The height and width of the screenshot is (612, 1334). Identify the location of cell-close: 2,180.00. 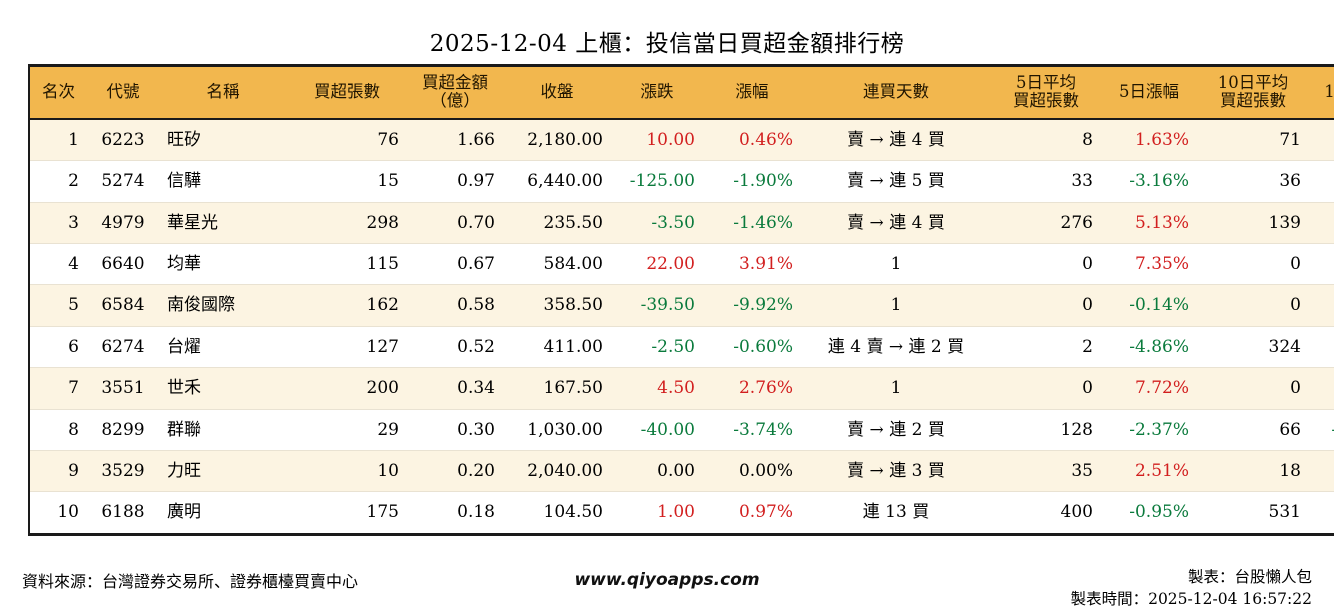
(557, 139).